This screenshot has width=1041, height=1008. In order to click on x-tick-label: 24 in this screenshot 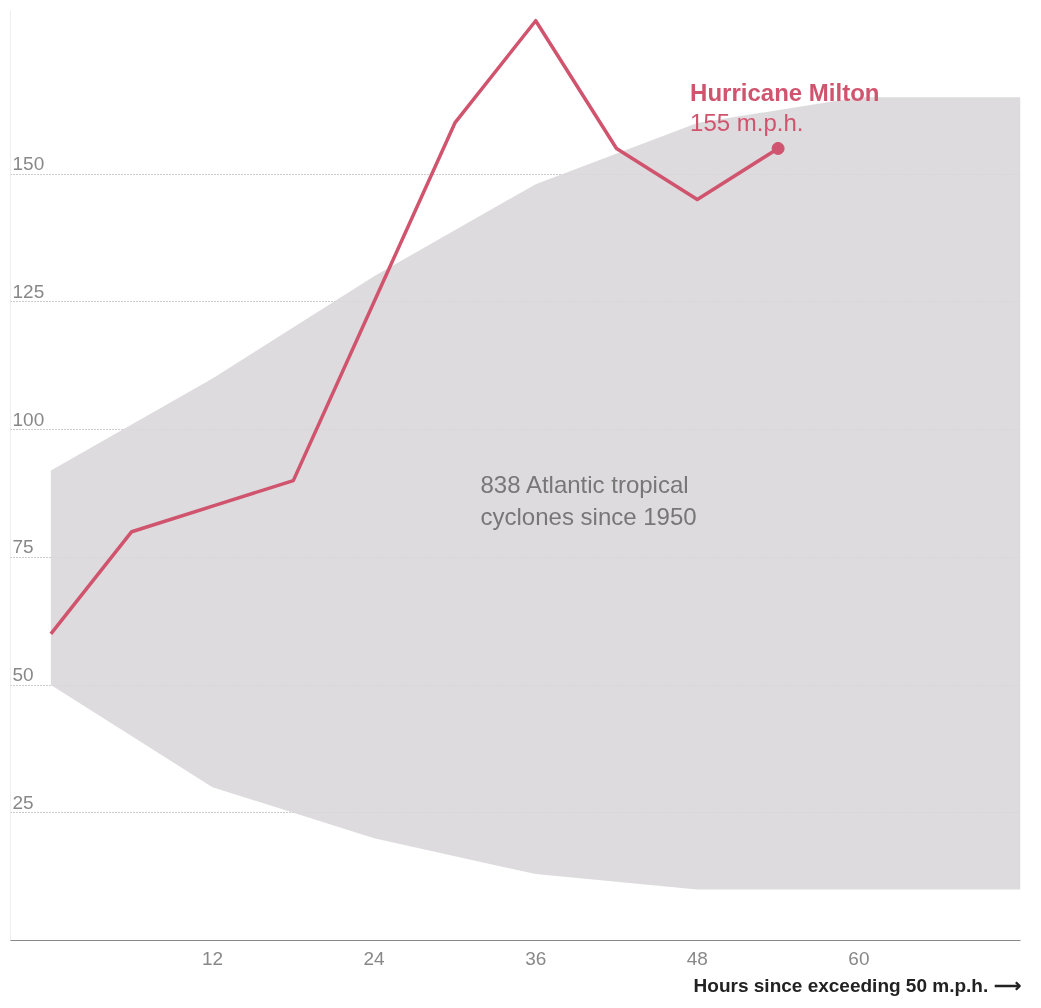, I will do `click(374, 958)`.